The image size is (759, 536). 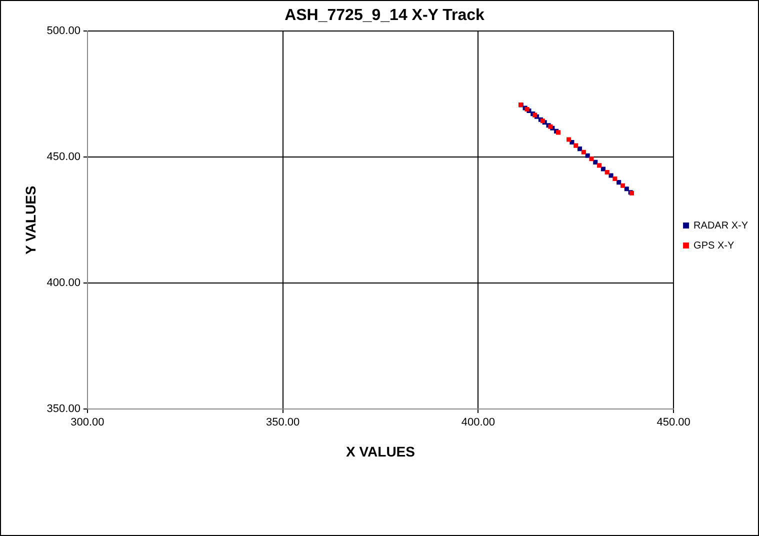 I want to click on y-tick-label: 500.00, so click(x=63, y=31).